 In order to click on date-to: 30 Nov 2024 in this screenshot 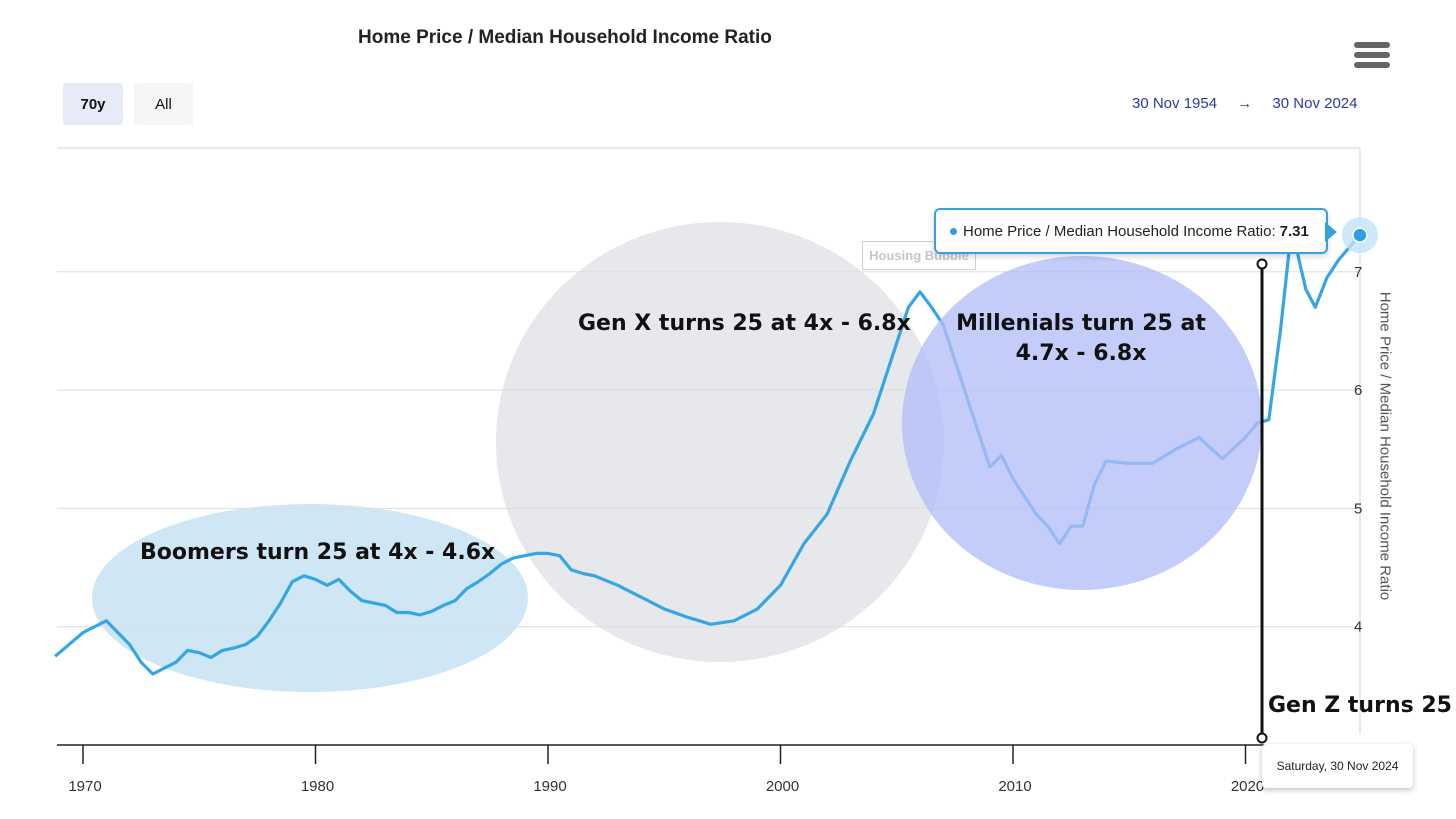, I will do `click(1315, 103)`.